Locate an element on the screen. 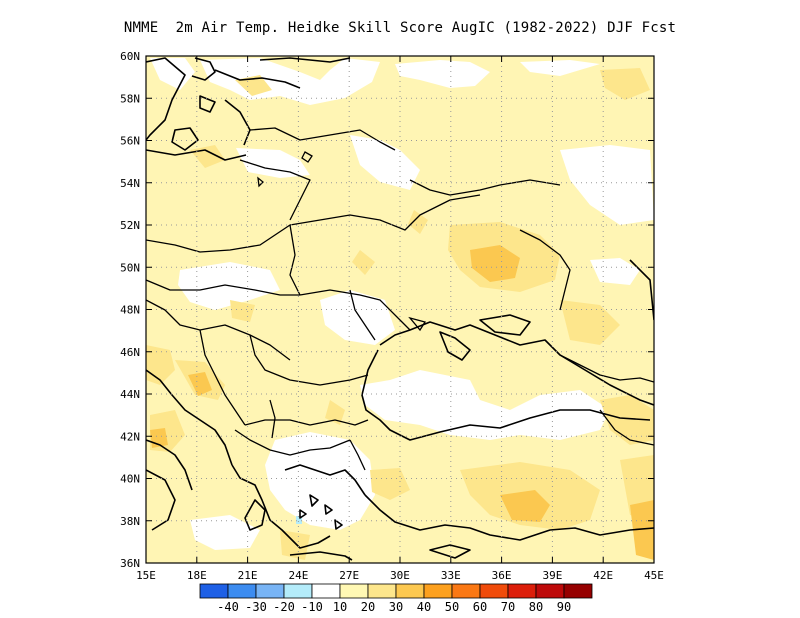 This screenshot has height=618, width=800. border-latvia-russia is located at coordinates (322, 139).